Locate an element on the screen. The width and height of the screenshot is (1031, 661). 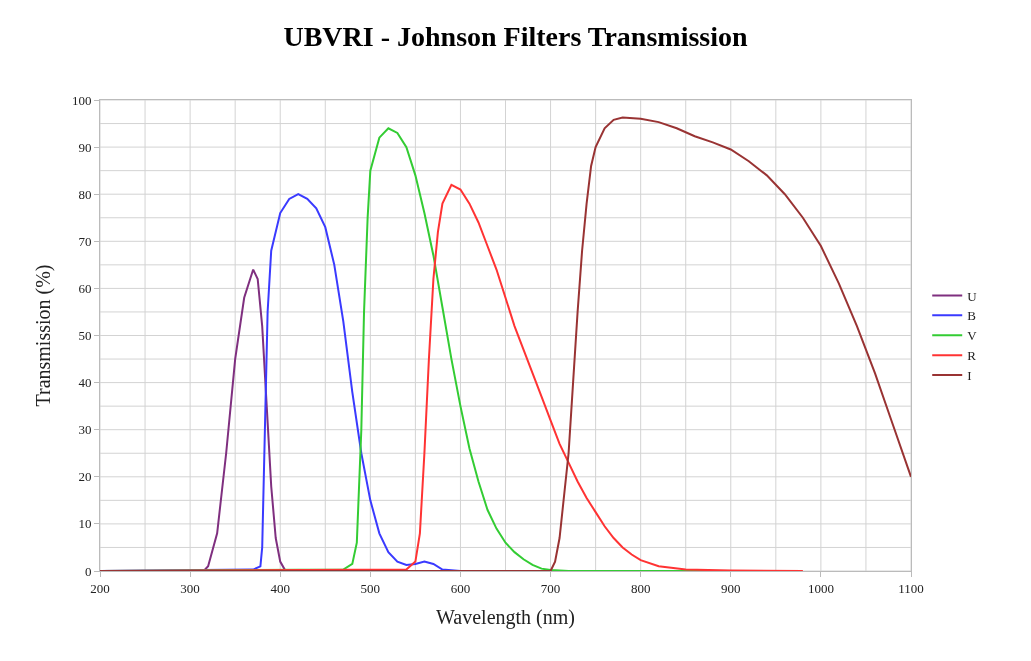
chart-title: UBVRI - Johnson Filters Transmission is located at coordinates (515, 37).